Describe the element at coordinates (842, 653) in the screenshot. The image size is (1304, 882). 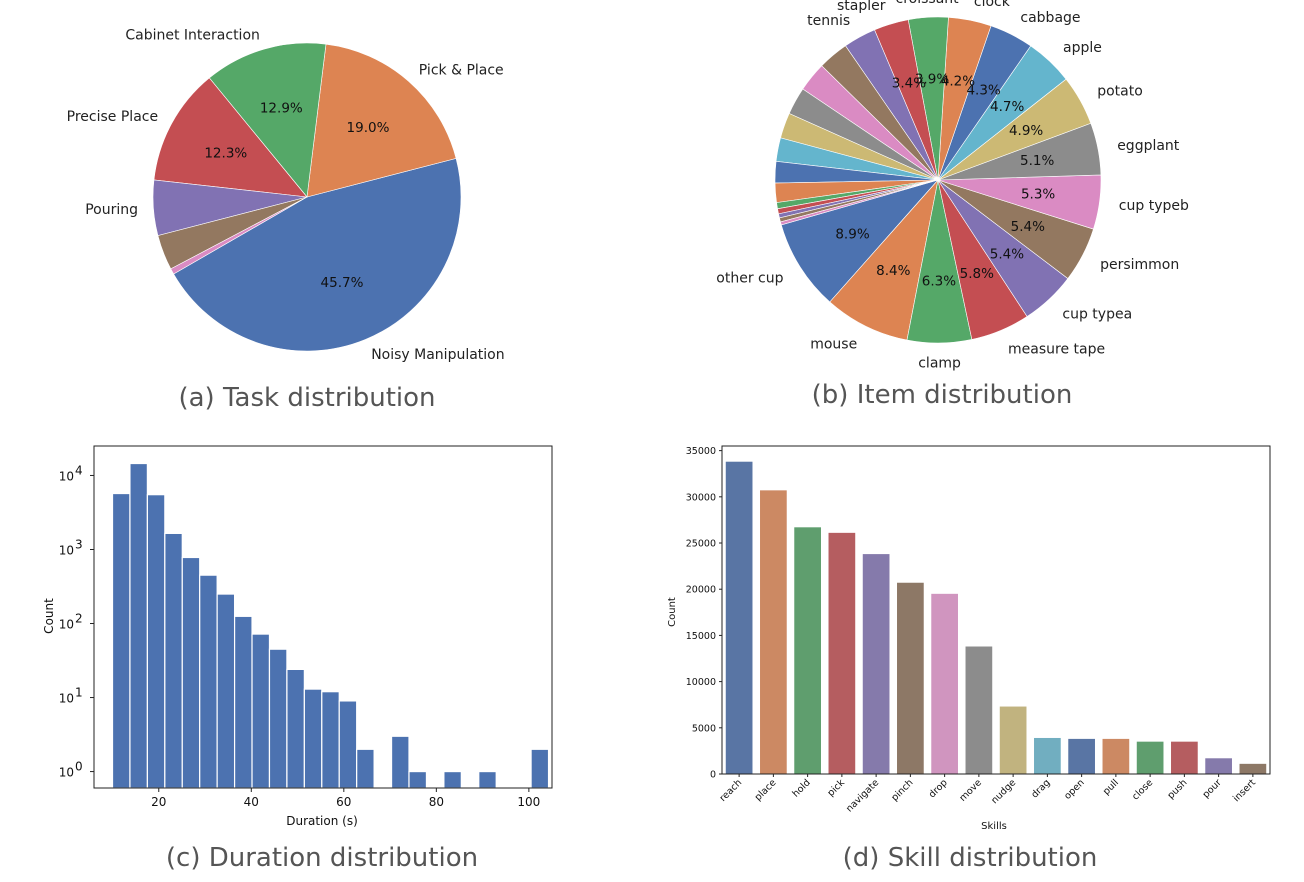
I see `skill-bar-pick` at that location.